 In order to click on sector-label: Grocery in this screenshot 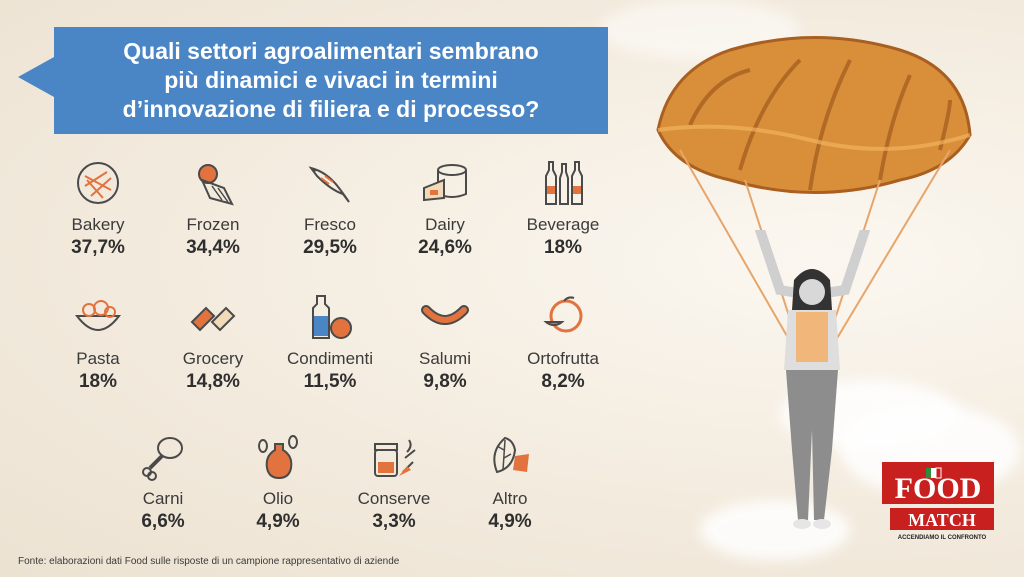, I will do `click(213, 358)`.